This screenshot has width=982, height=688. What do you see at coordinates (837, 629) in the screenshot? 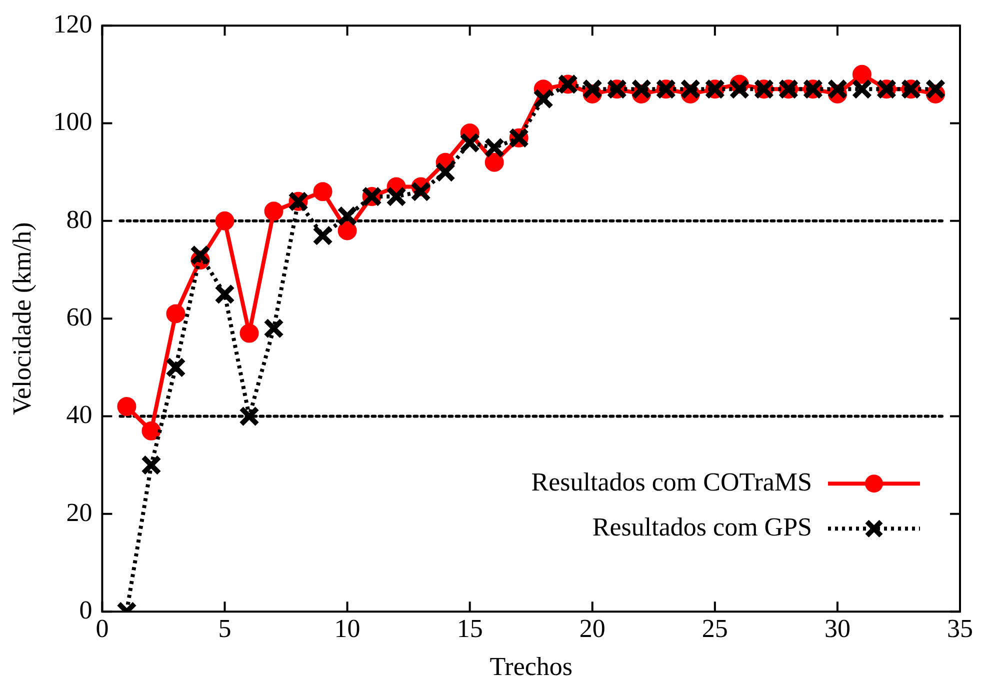
I see `x-tick-label: 30` at bounding box center [837, 629].